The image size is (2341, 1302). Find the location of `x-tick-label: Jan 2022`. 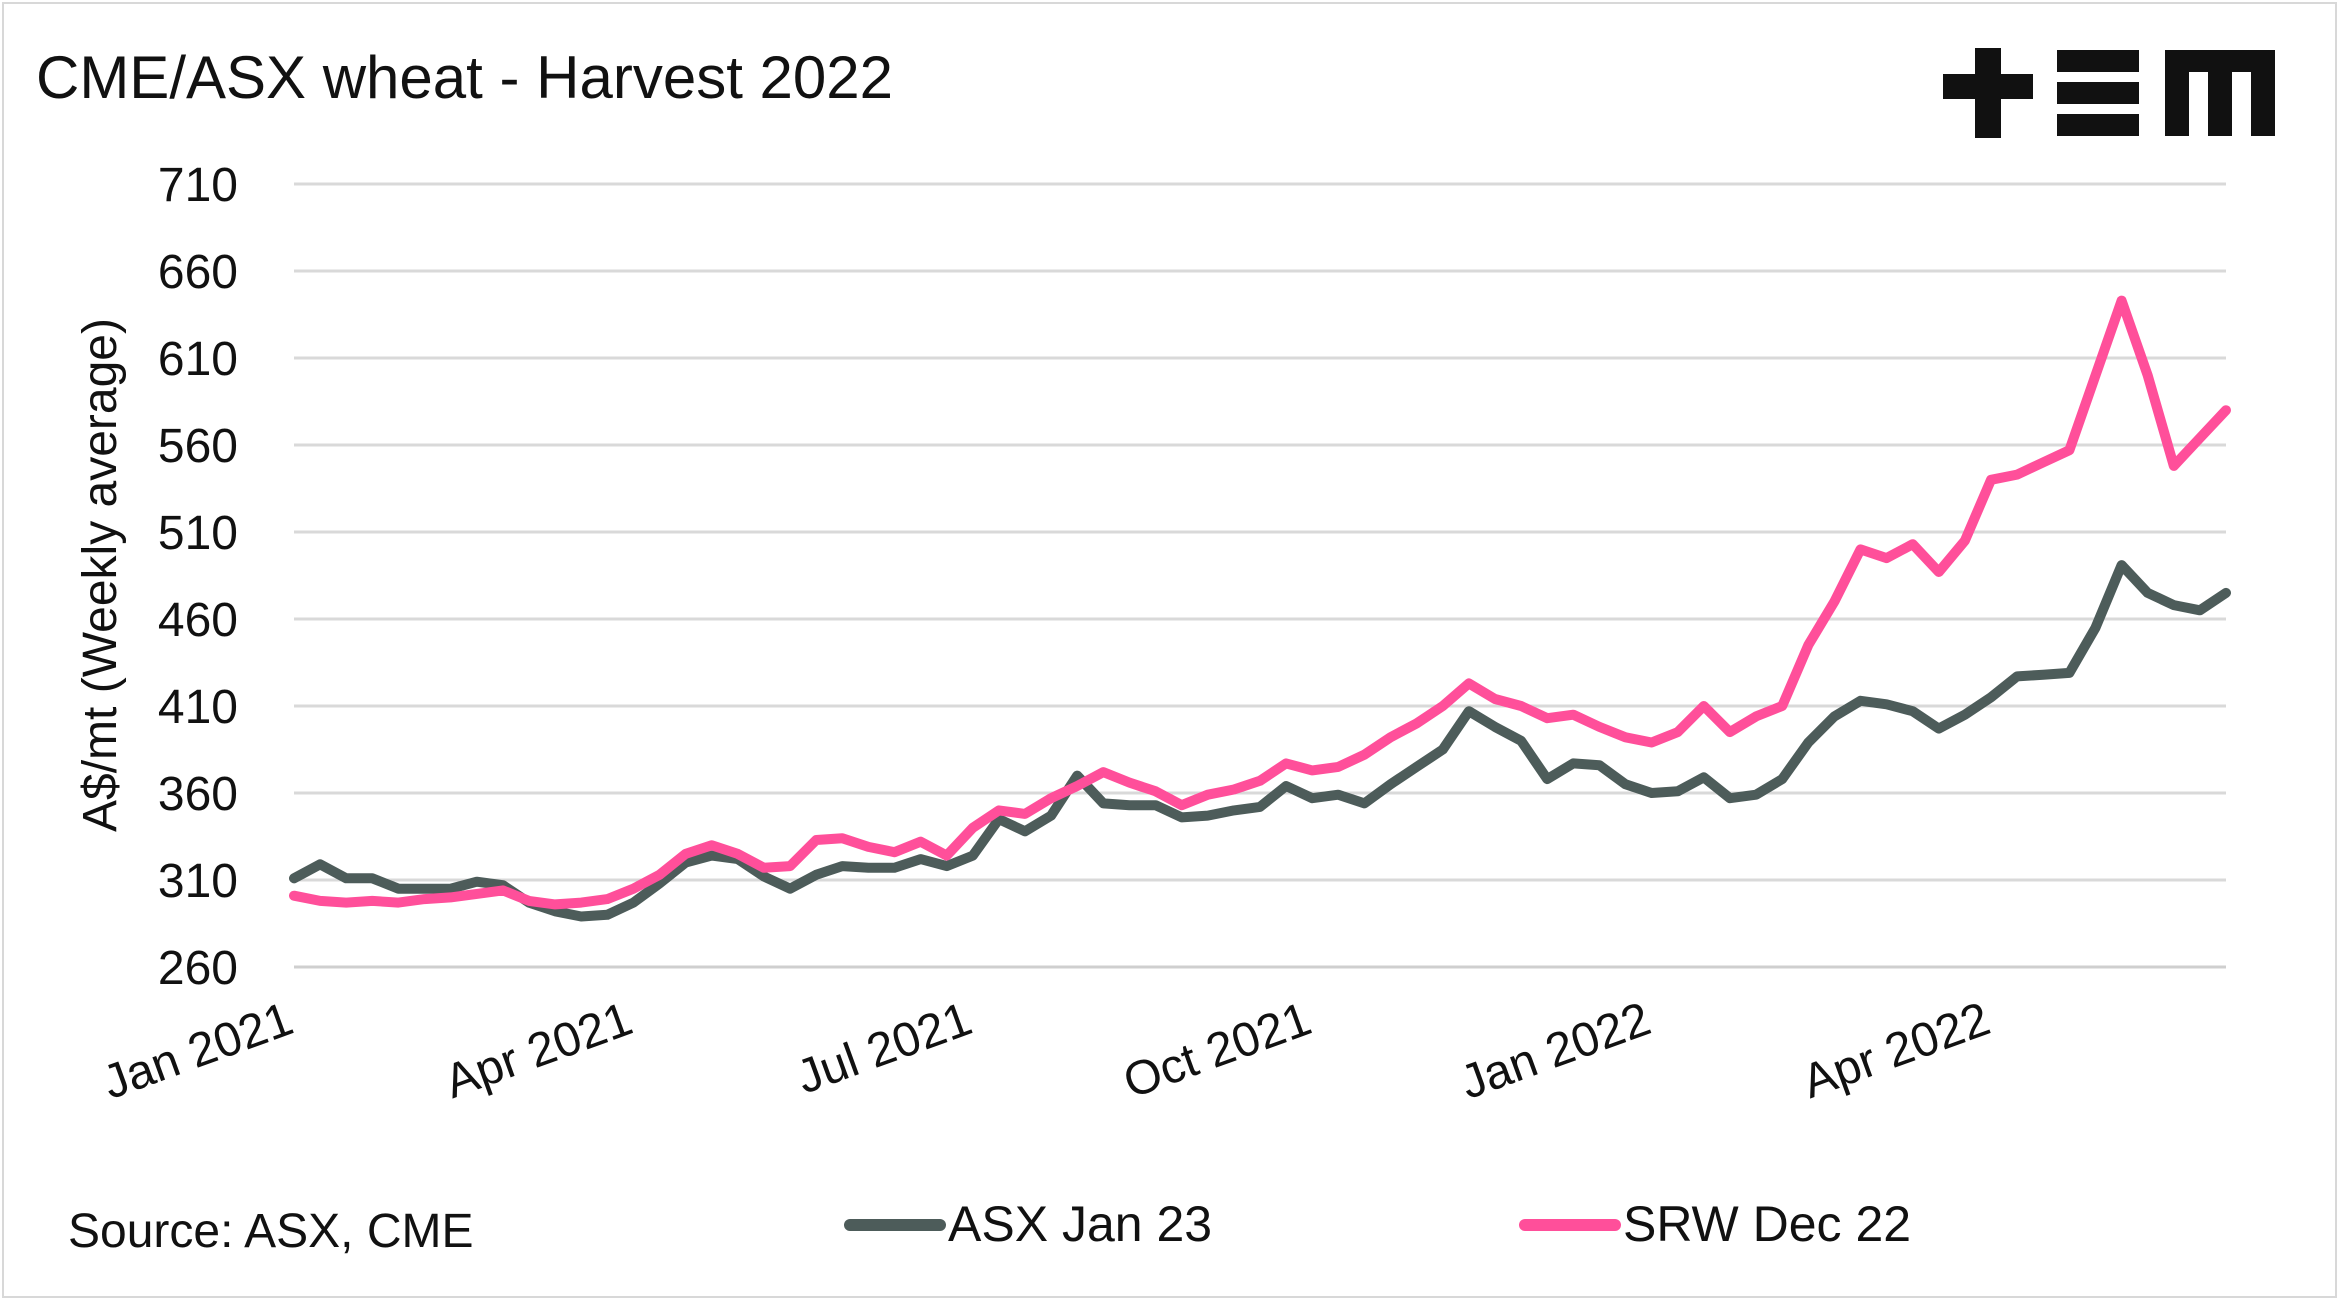

x-tick-label: Jan 2022 is located at coordinates (1556, 1051).